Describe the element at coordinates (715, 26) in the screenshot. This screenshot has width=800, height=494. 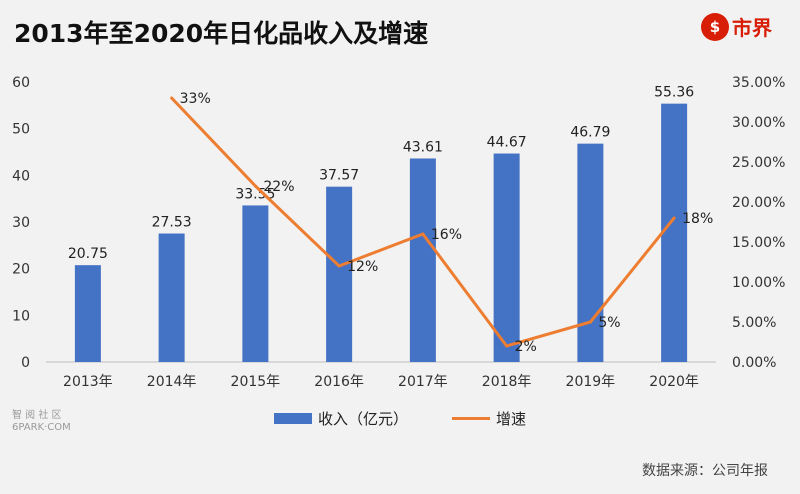
I see `shi-logo-icon: $` at that location.